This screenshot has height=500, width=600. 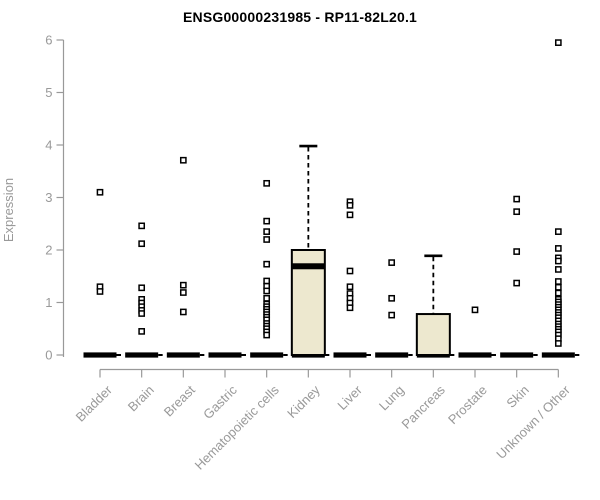 I want to click on y-tick-label: 0, so click(x=48, y=355).